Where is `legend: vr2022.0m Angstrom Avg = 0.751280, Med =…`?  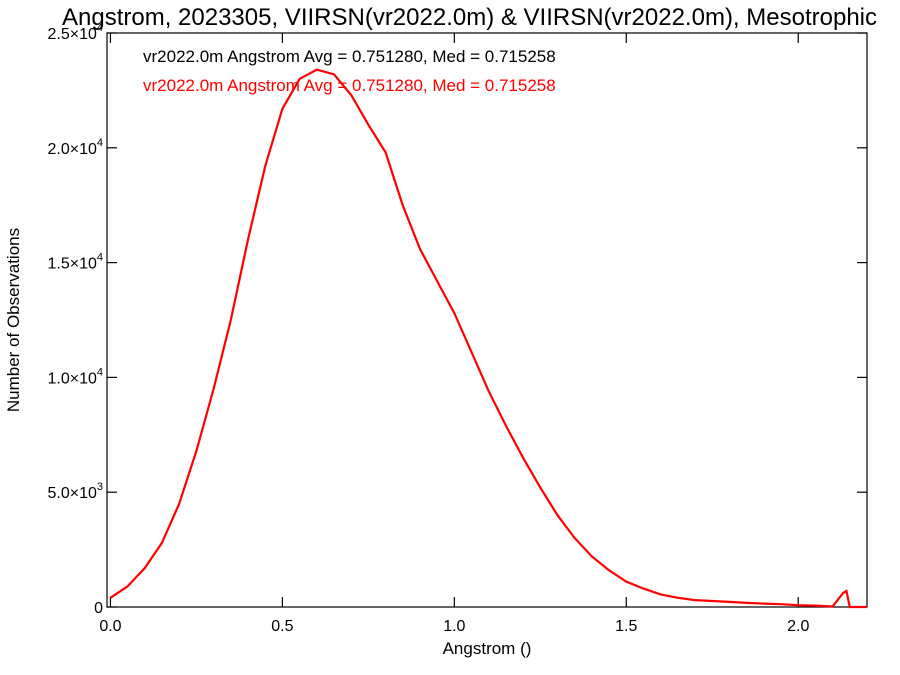
legend: vr2022.0m Angstrom Avg = 0.751280, Med =… is located at coordinates (349, 71).